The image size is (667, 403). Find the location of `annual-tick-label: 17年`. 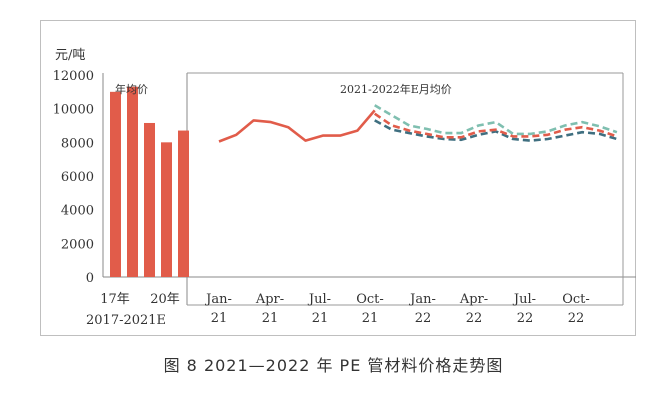

annual-tick-label: 17年 is located at coordinates (115, 299).